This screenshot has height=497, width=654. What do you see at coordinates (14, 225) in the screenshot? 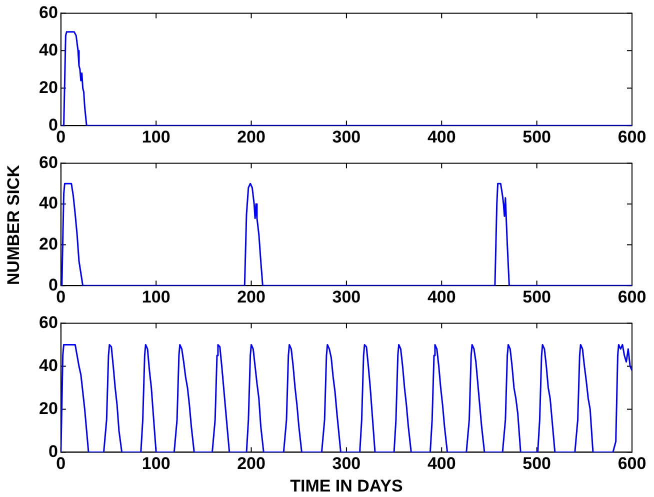
I see `y-axis-title: NUMBER SICK` at bounding box center [14, 225].